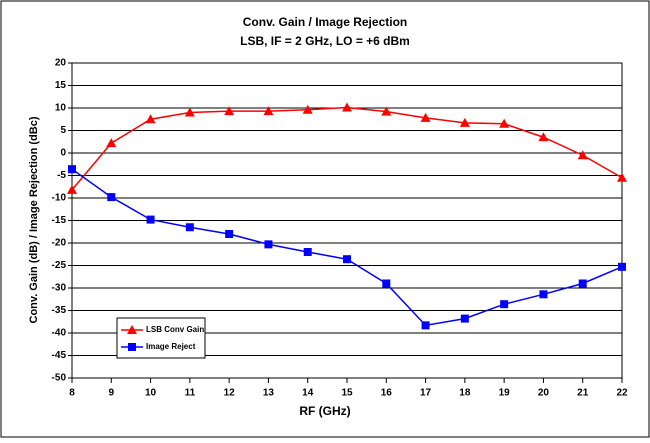 Image resolution: width=650 pixels, height=443 pixels. Describe the element at coordinates (325, 22) in the screenshot. I see `chart-title: Conv. Gain / Image Rejection` at that location.